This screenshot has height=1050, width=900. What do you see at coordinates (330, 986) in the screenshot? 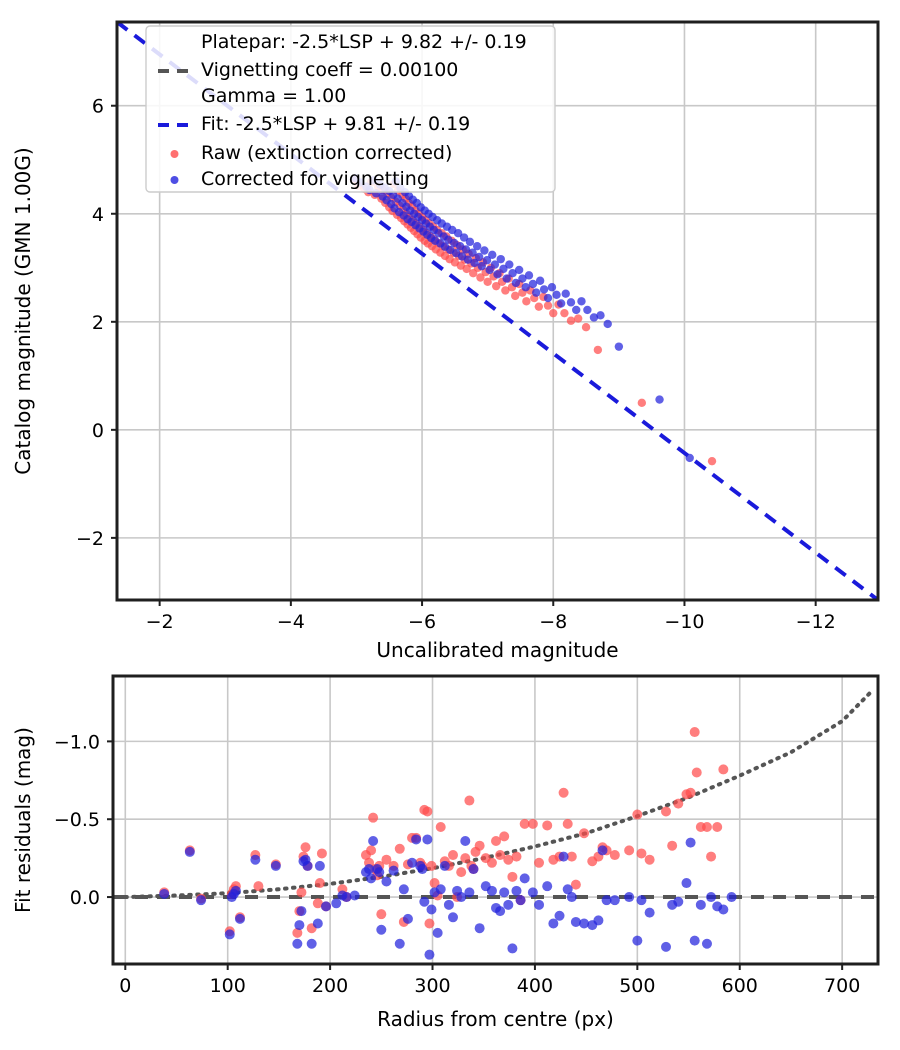
I see `x-tick-label: 200` at bounding box center [330, 986].